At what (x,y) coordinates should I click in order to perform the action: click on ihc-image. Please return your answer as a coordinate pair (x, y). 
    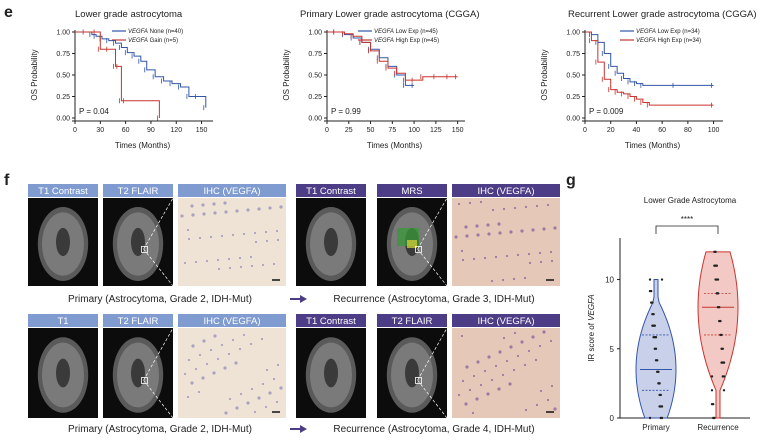
    Looking at the image, I should click on (232, 242).